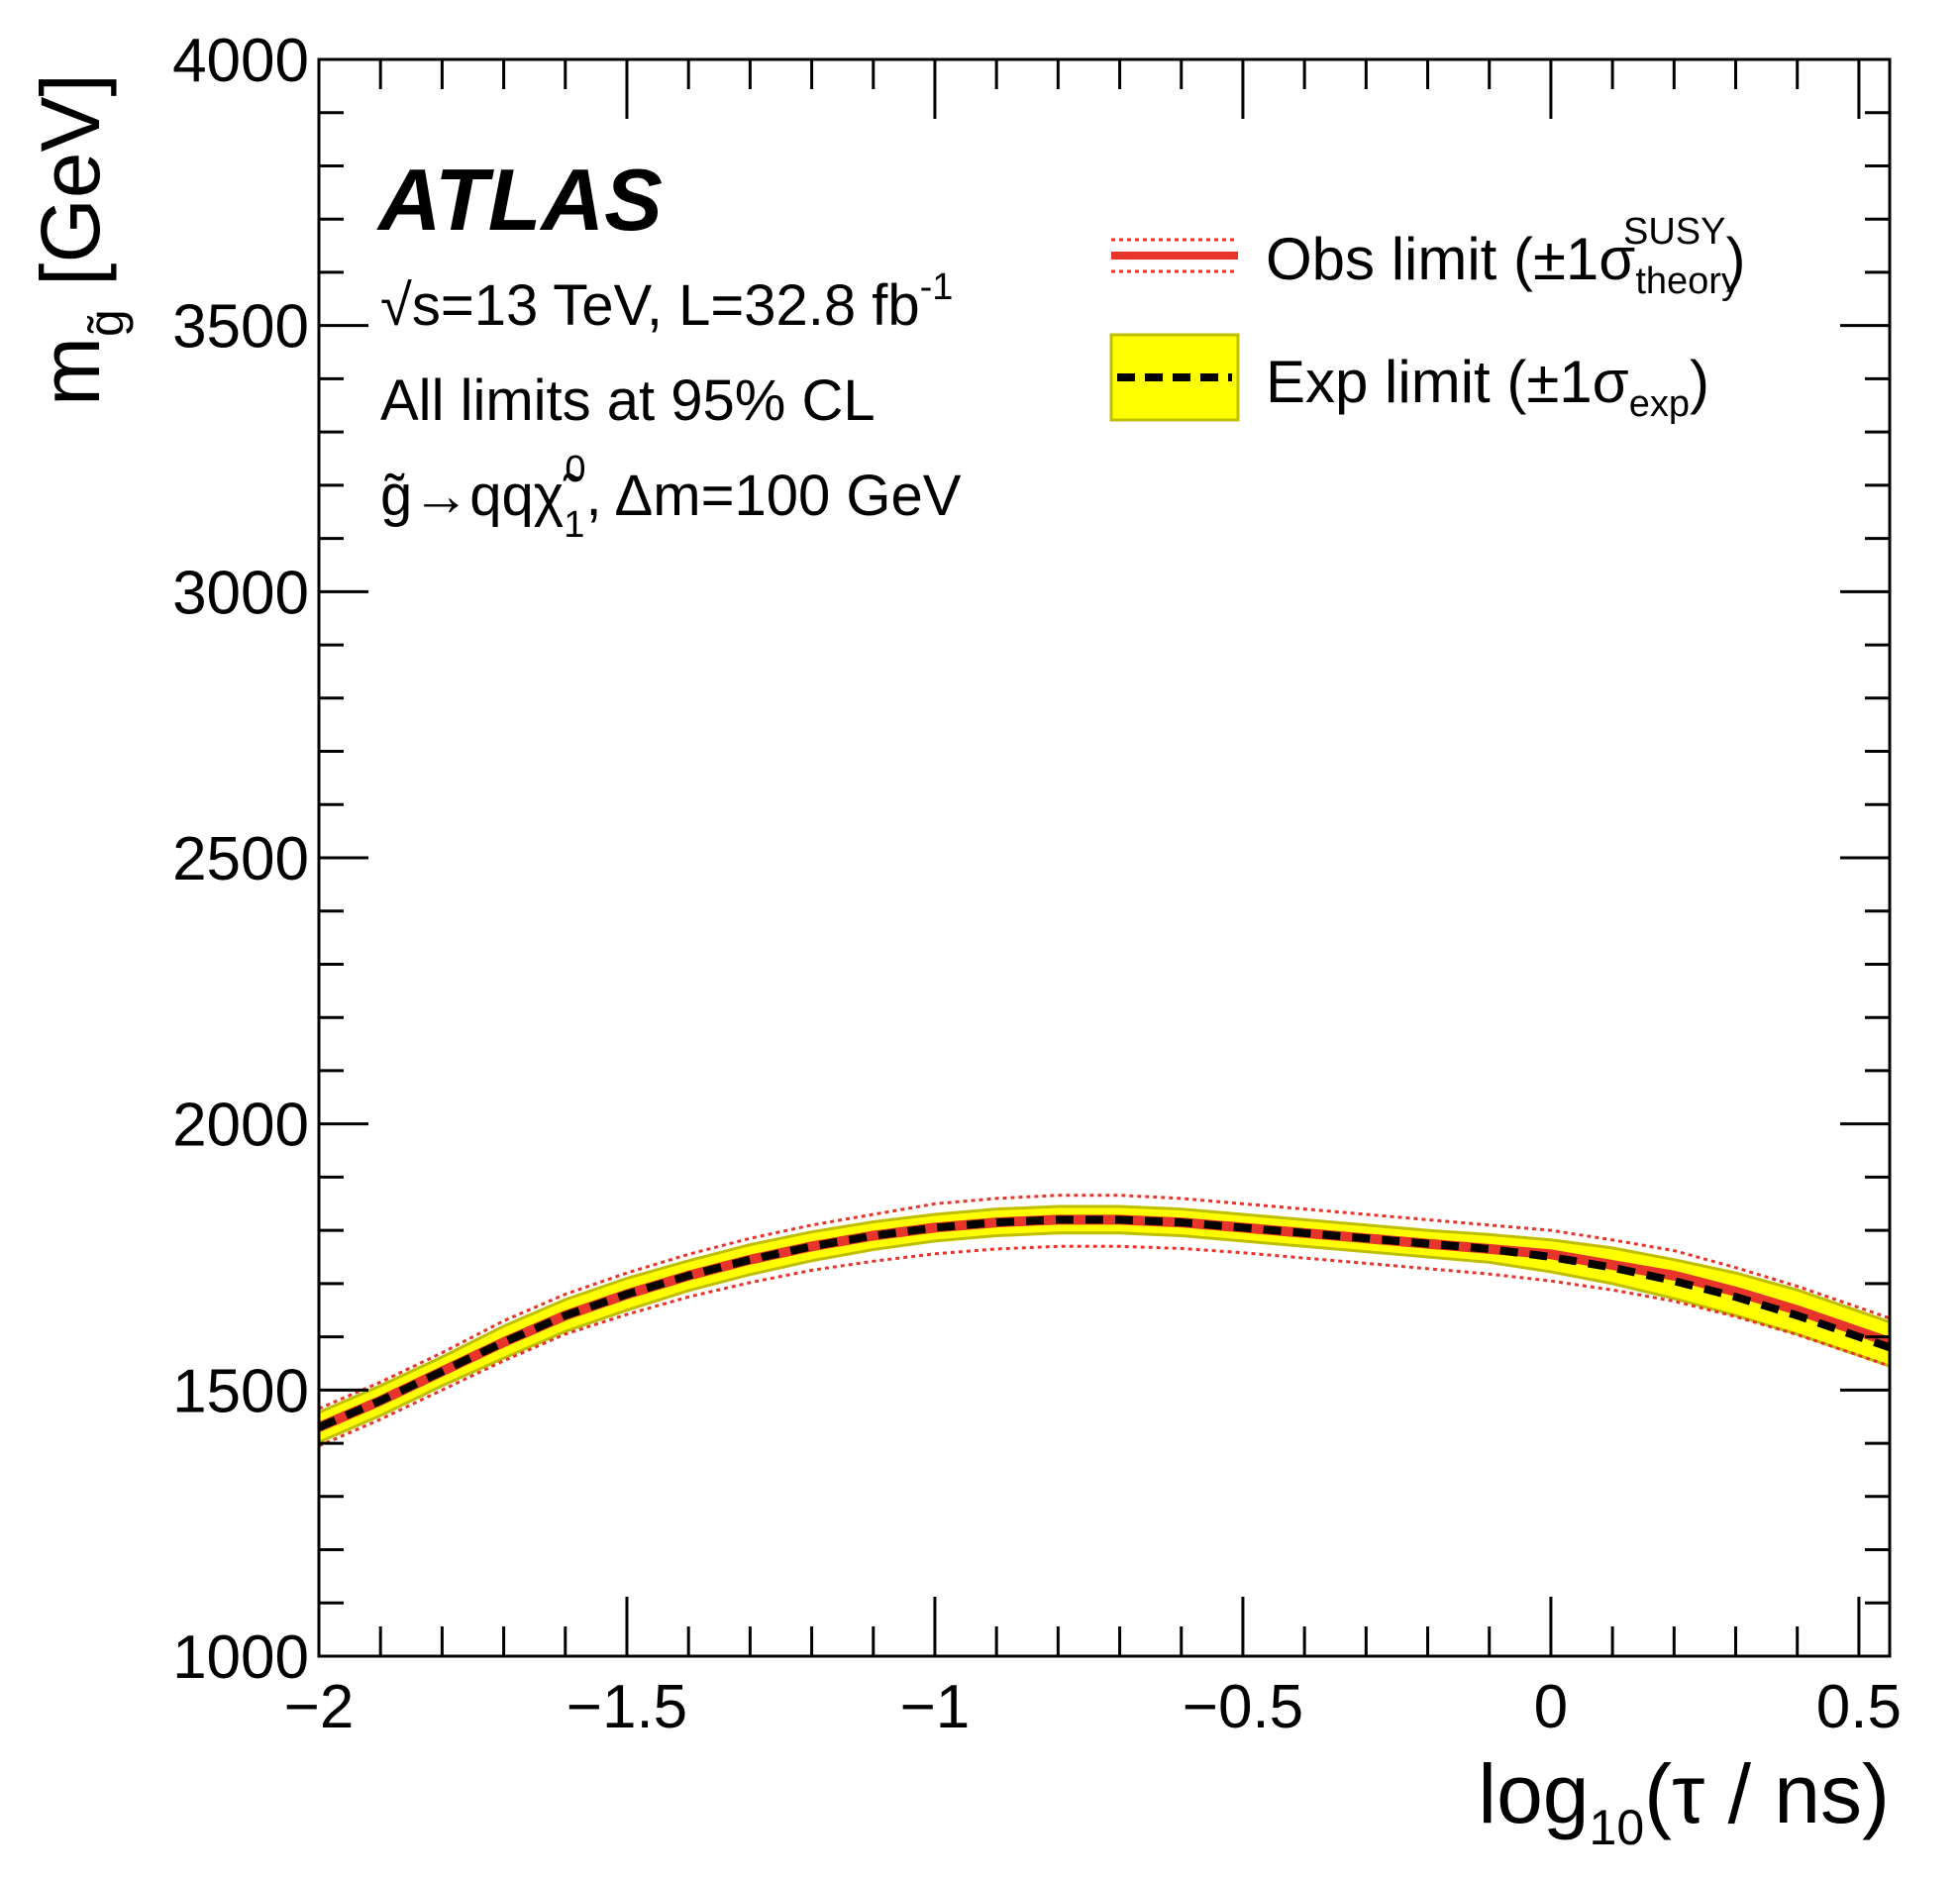 The width and height of the screenshot is (1960, 1882). What do you see at coordinates (1551, 1707) in the screenshot?
I see `x-tick-label: 0` at bounding box center [1551, 1707].